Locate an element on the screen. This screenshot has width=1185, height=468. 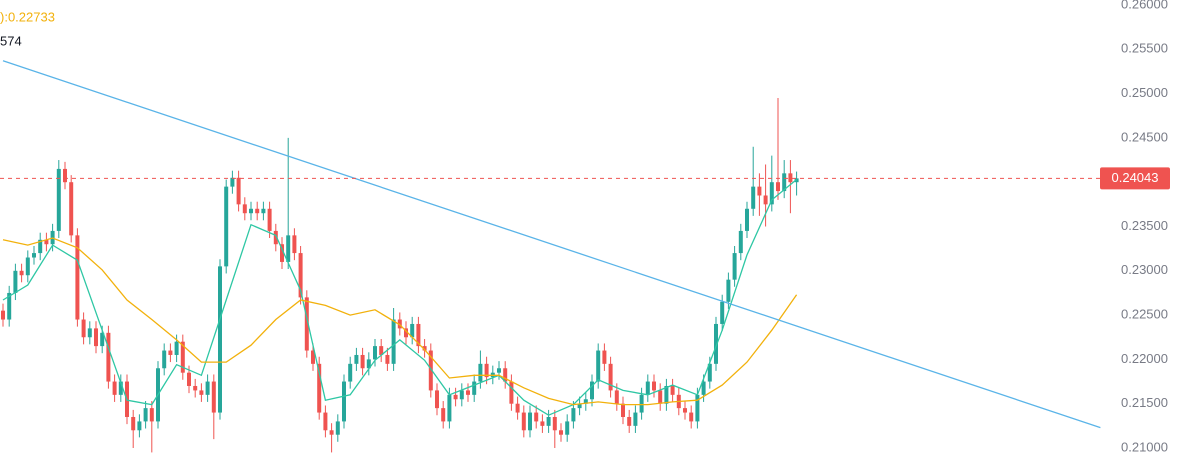
y-tick-label: 0.22500 is located at coordinates (1144, 314).